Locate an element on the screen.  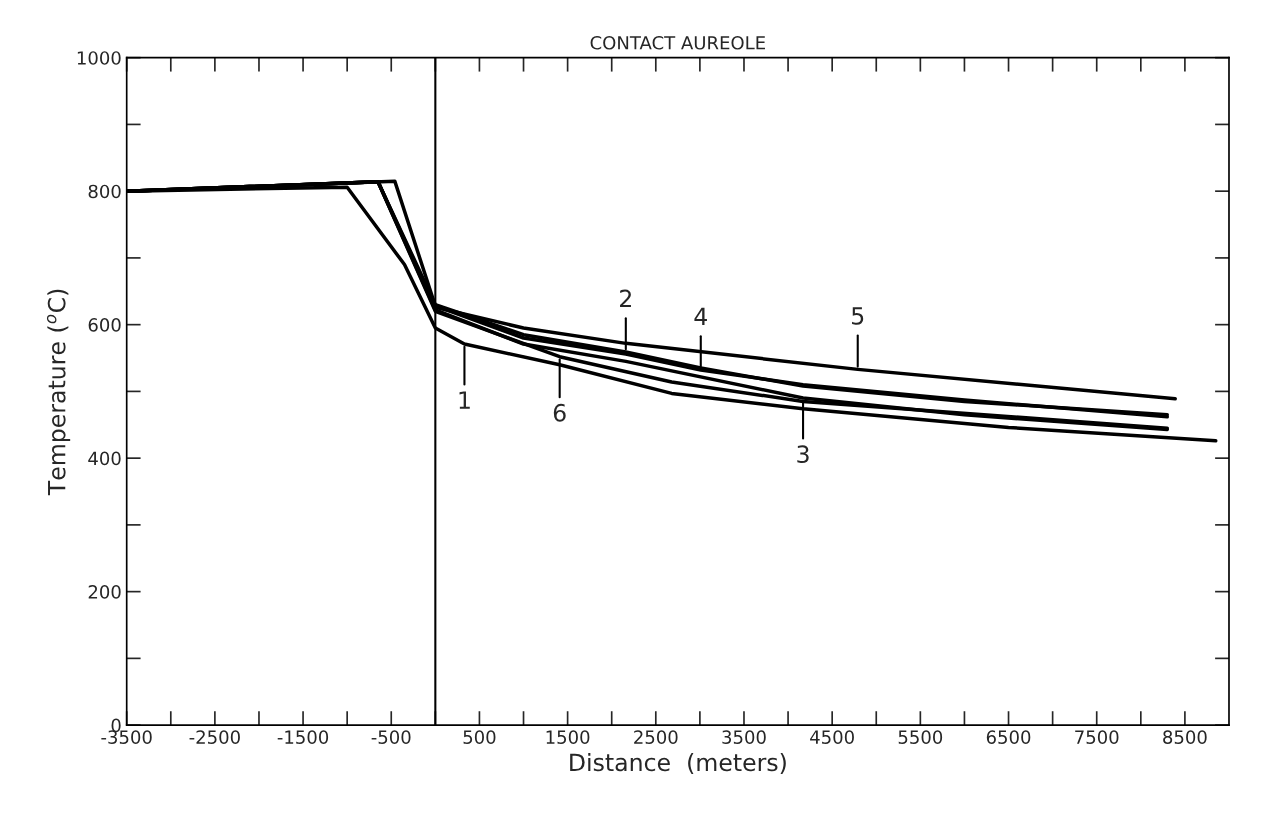
x-tick-label: 7500 is located at coordinates (1097, 737).